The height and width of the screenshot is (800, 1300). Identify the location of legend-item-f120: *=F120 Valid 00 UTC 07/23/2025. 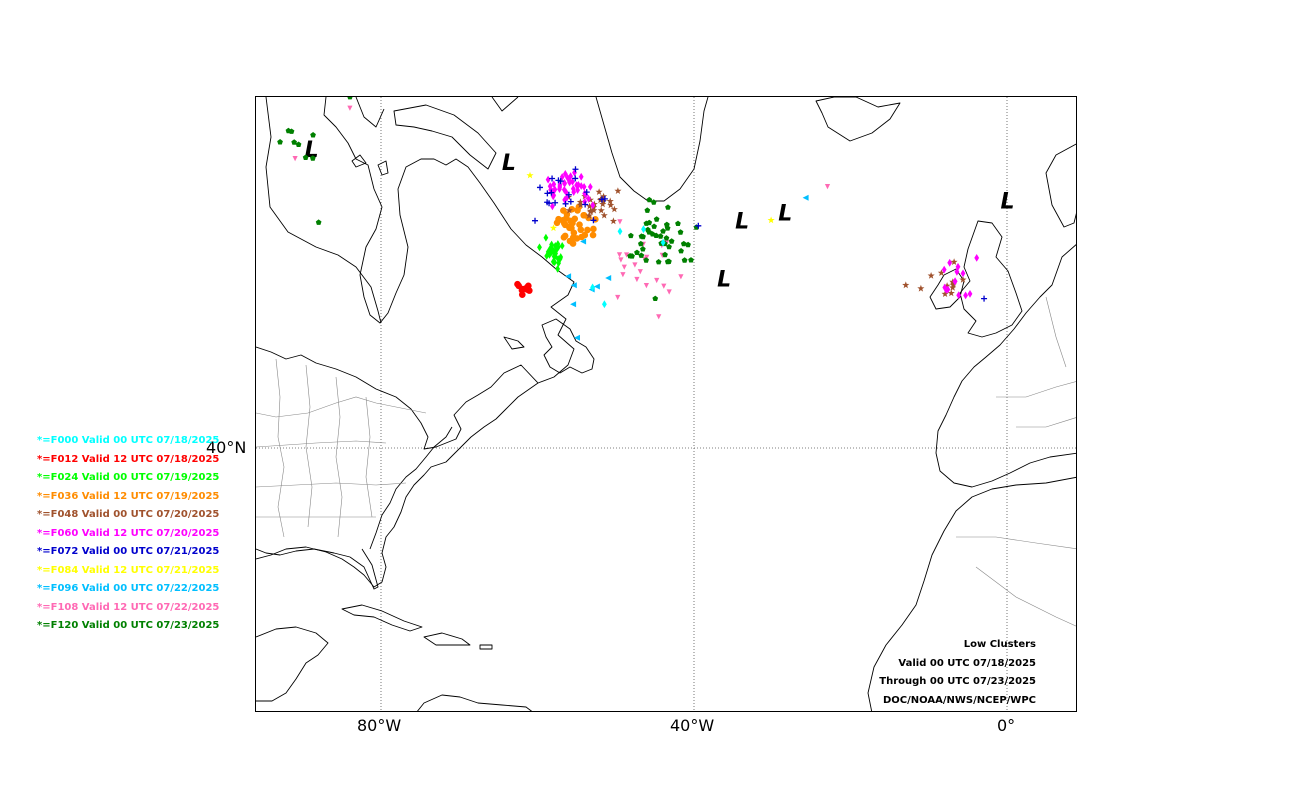
(128, 625).